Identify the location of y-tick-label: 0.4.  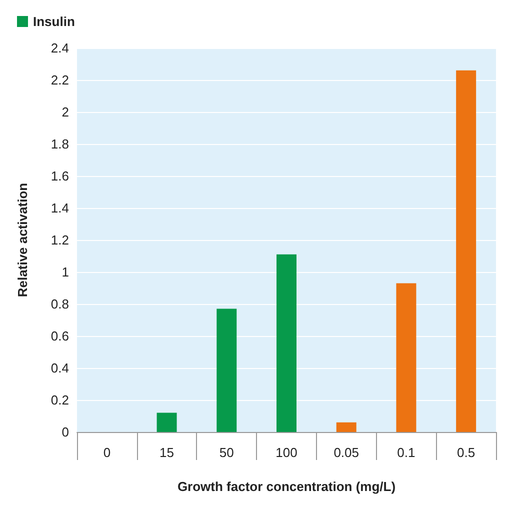
(59, 368).